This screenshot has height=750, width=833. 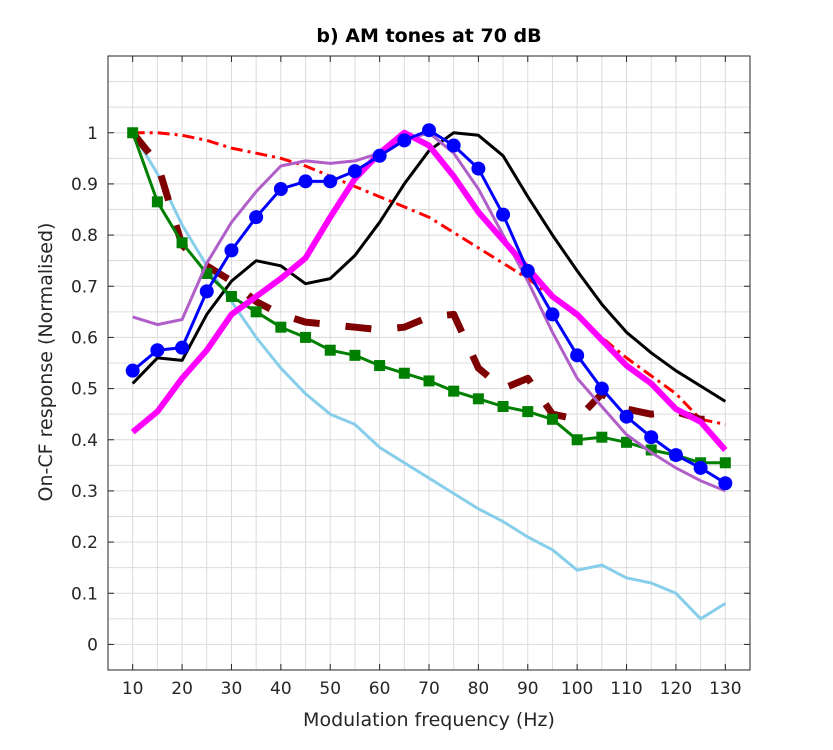 What do you see at coordinates (429, 689) in the screenshot?
I see `x-tick-label: 70` at bounding box center [429, 689].